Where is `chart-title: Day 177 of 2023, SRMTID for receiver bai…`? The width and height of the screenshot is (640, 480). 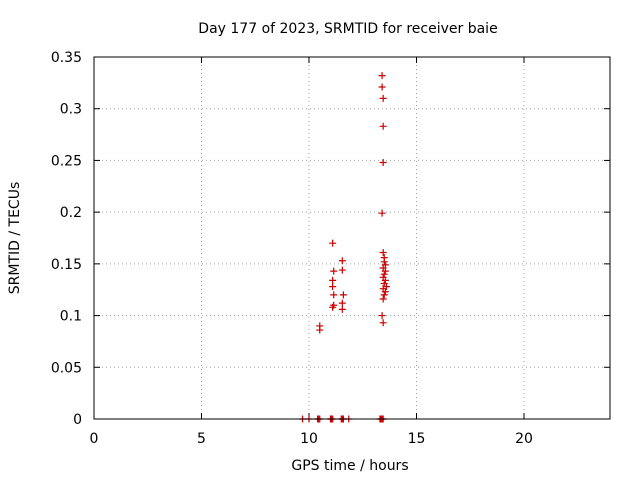
chart-title: Day 177 of 2023, SRMTID for receiver bai… is located at coordinates (347, 29).